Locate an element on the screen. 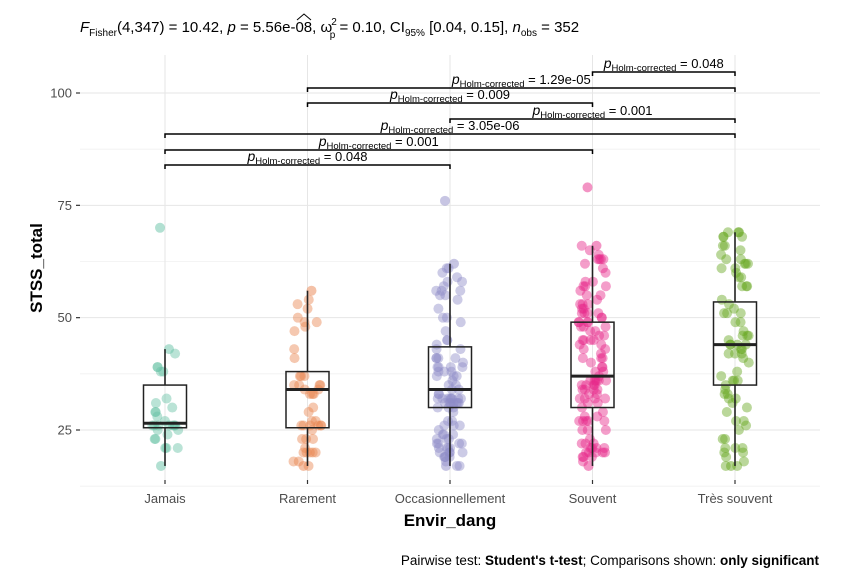  comparison-bracket: pHolm-corrected = 0.009 is located at coordinates (450, 96).